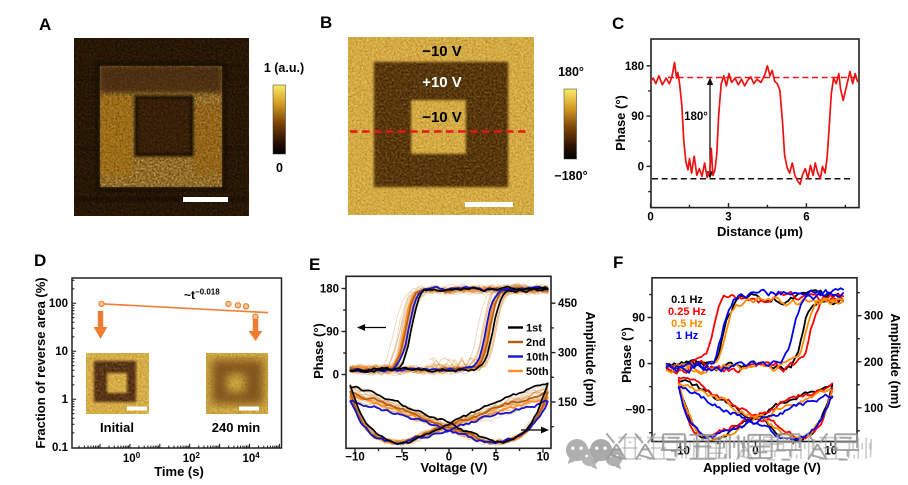  I want to click on svg-text: 0.5 Hz, so click(687, 324).